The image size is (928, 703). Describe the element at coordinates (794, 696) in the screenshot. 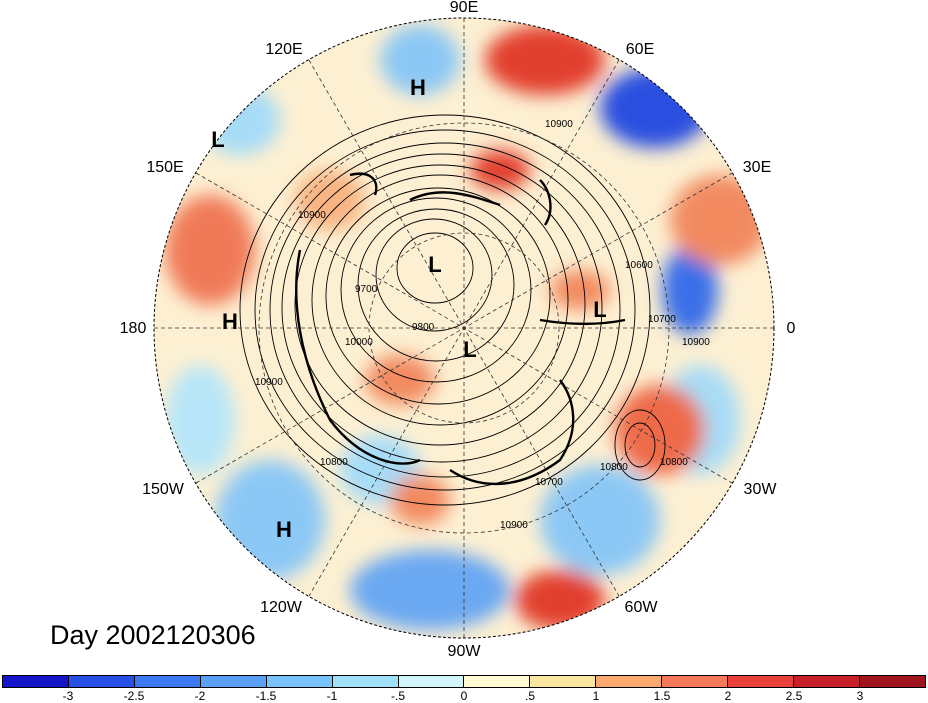

I see `colorbar-tick-label: 2.5` at that location.